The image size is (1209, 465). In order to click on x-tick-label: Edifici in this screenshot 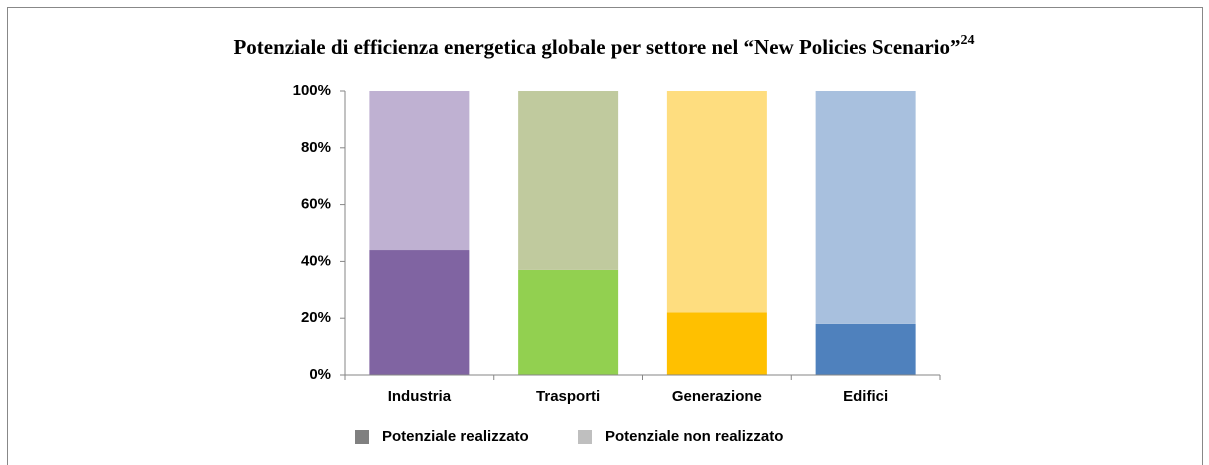, I will do `click(865, 396)`.